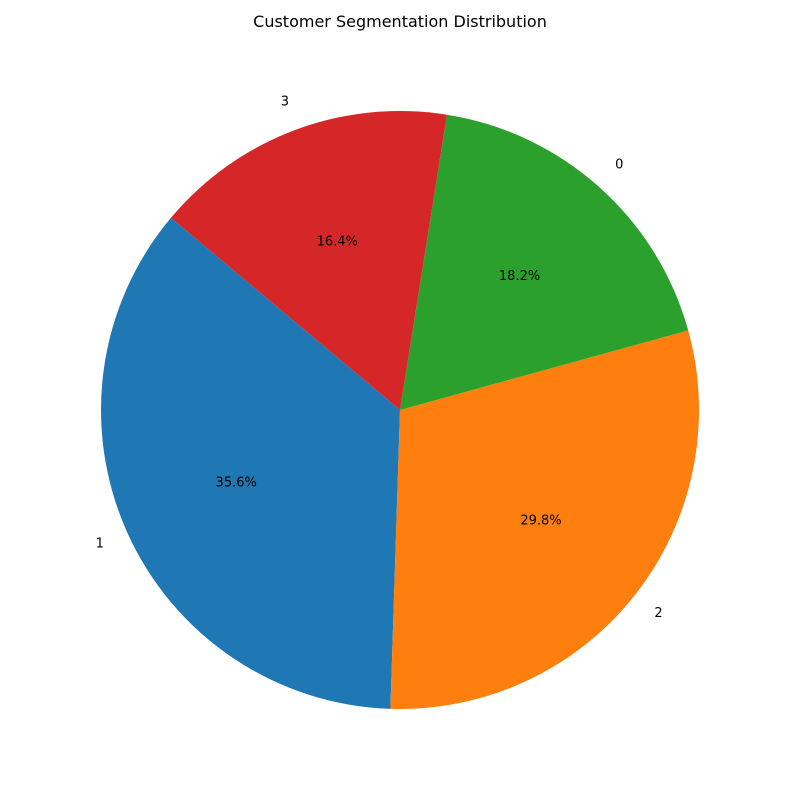 Image resolution: width=800 pixels, height=800 pixels. What do you see at coordinates (400, 21) in the screenshot?
I see `chart-title: Customer Segmentation Distribution` at bounding box center [400, 21].